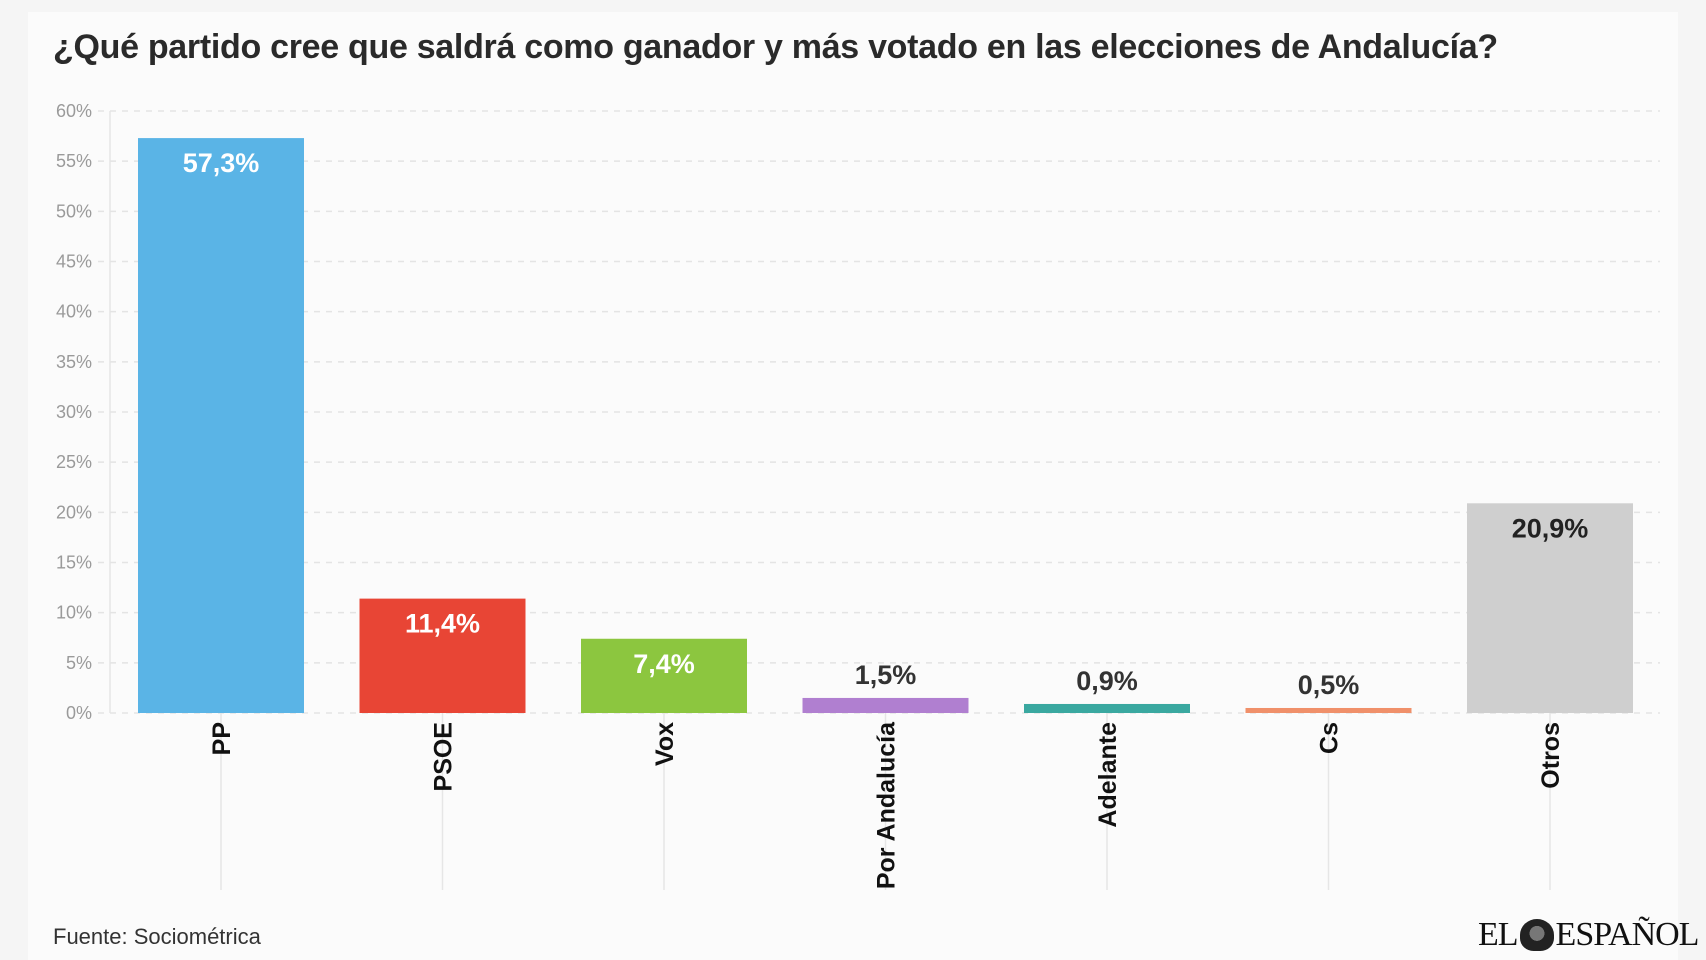 This screenshot has width=1706, height=960. What do you see at coordinates (1108, 775) in the screenshot?
I see `x-tick-label: Adelante` at bounding box center [1108, 775].